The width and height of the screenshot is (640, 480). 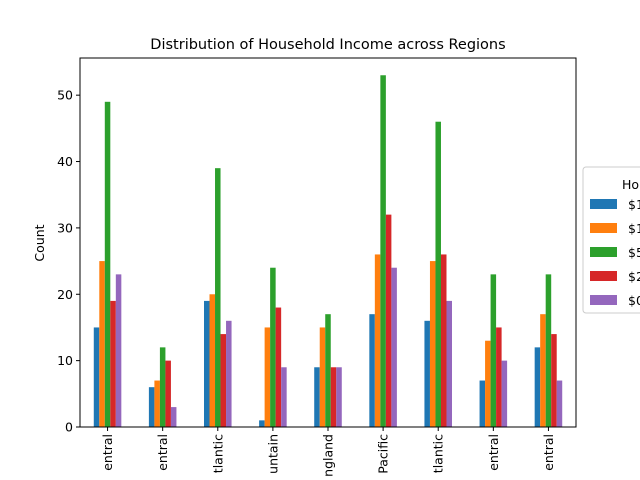 I want to click on x-tick-label: Pacific, so click(x=383, y=454).